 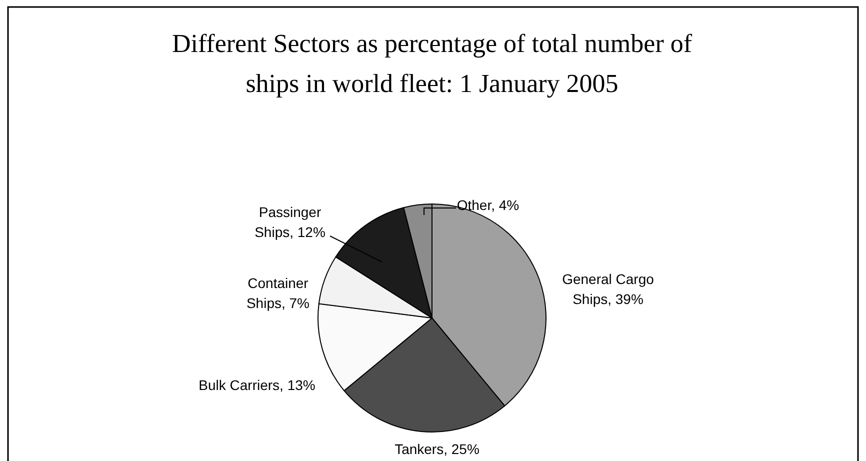 What do you see at coordinates (437, 449) in the screenshot?
I see `slice-label: Tankers, 25%` at bounding box center [437, 449].